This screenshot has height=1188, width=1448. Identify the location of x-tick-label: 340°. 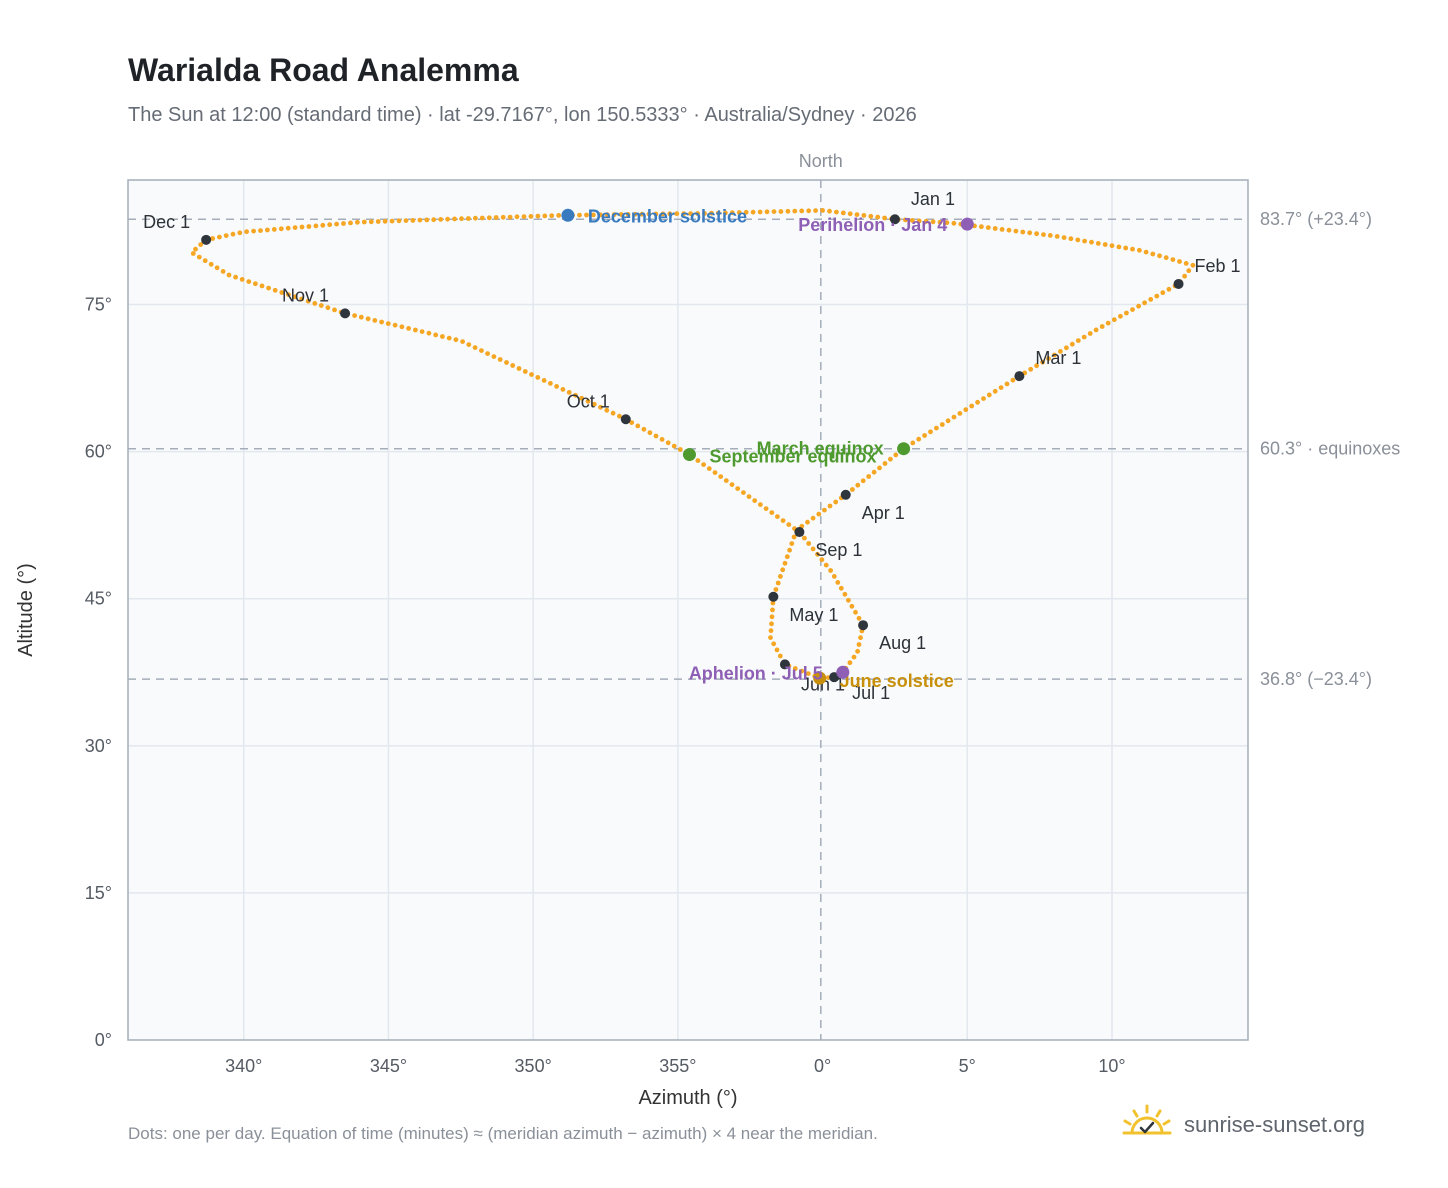
(243, 1066).